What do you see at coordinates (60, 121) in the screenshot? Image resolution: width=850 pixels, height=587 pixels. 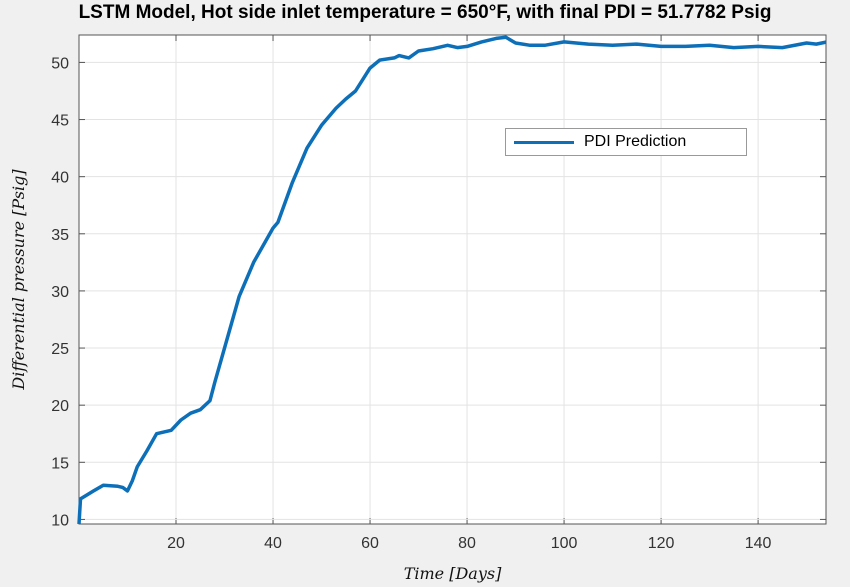 I see `y-tick-label: 45` at bounding box center [60, 121].